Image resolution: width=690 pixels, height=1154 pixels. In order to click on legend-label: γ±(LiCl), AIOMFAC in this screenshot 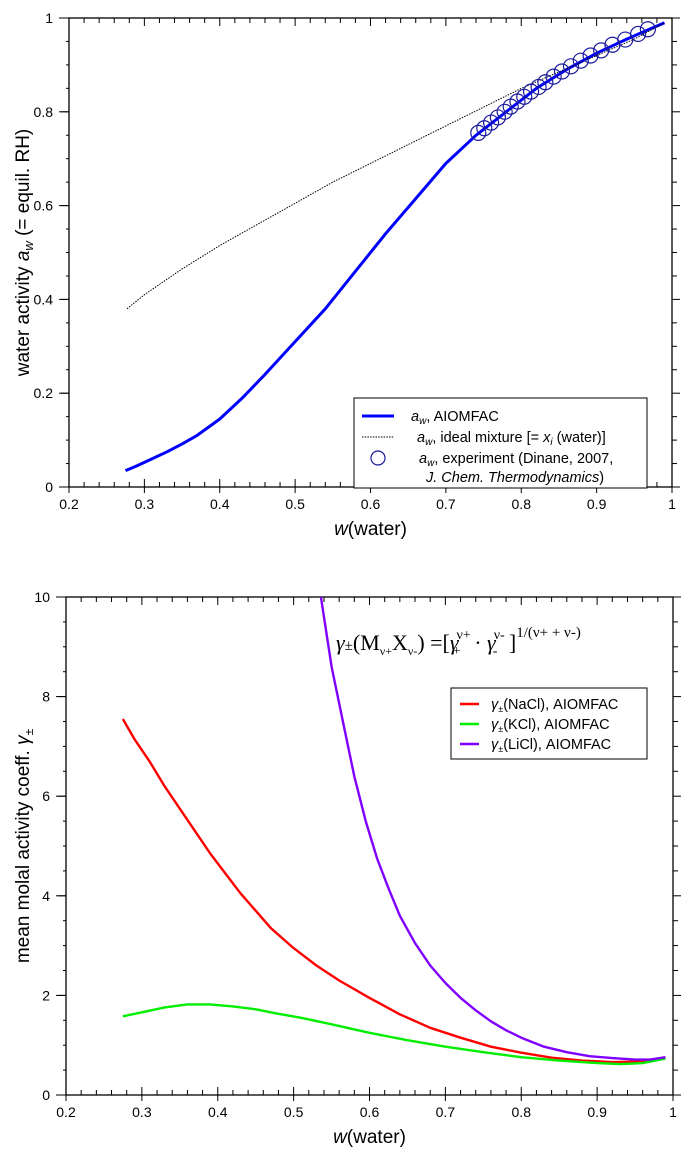, I will do `click(551, 745)`.